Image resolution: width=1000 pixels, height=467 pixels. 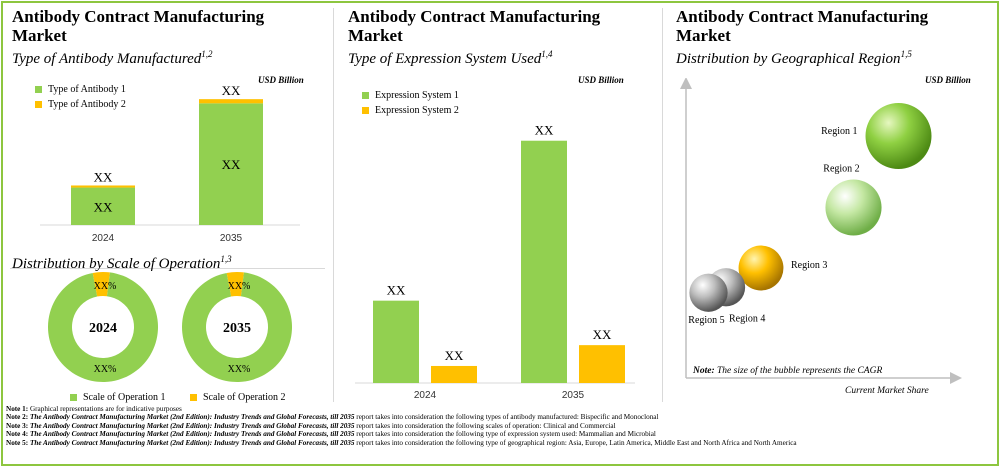 I want to click on panel2-title: Antibody Contract Manufacturing Market, so click(x=474, y=26).